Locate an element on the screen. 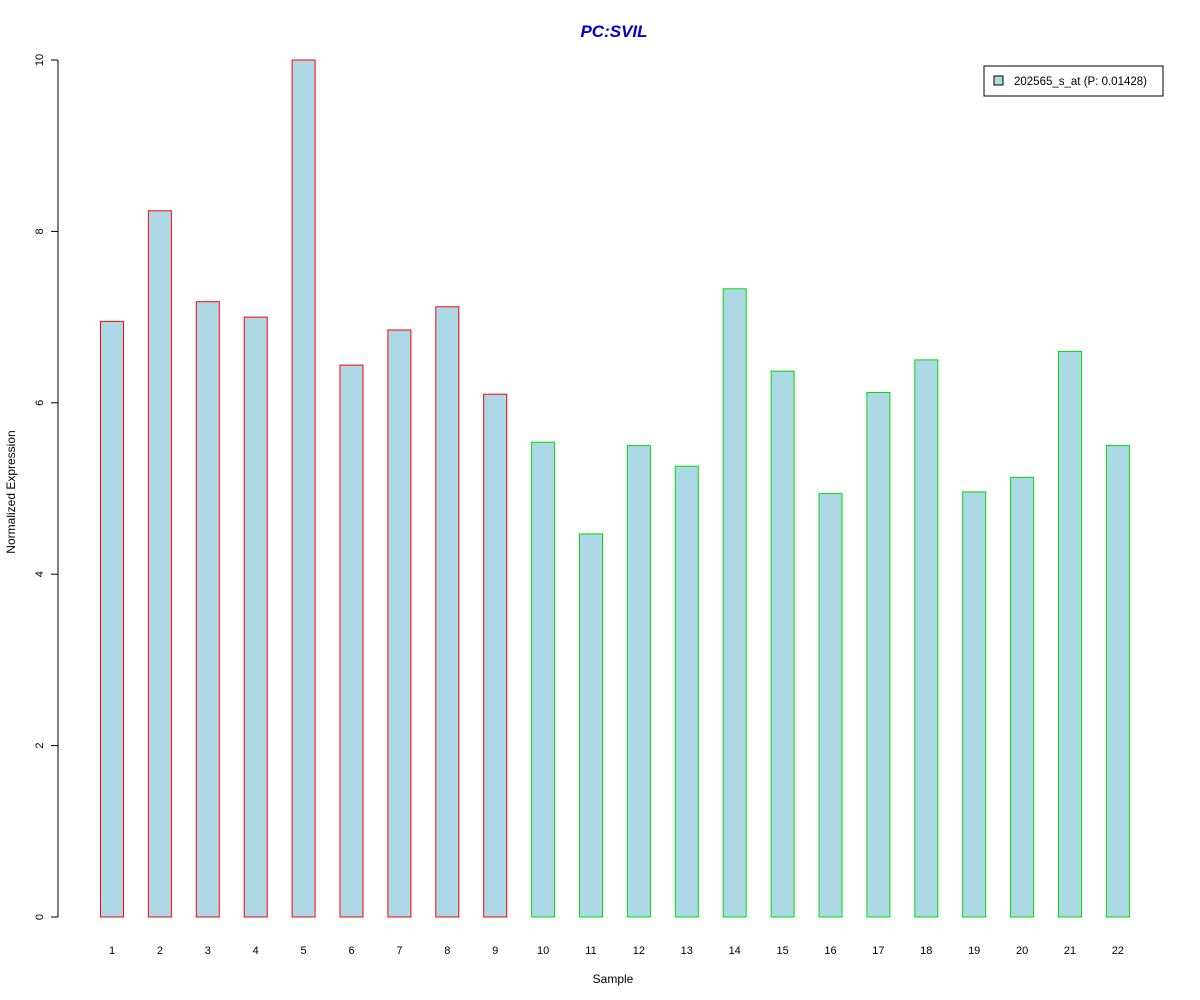  x-tick-label: 1 is located at coordinates (112, 951).